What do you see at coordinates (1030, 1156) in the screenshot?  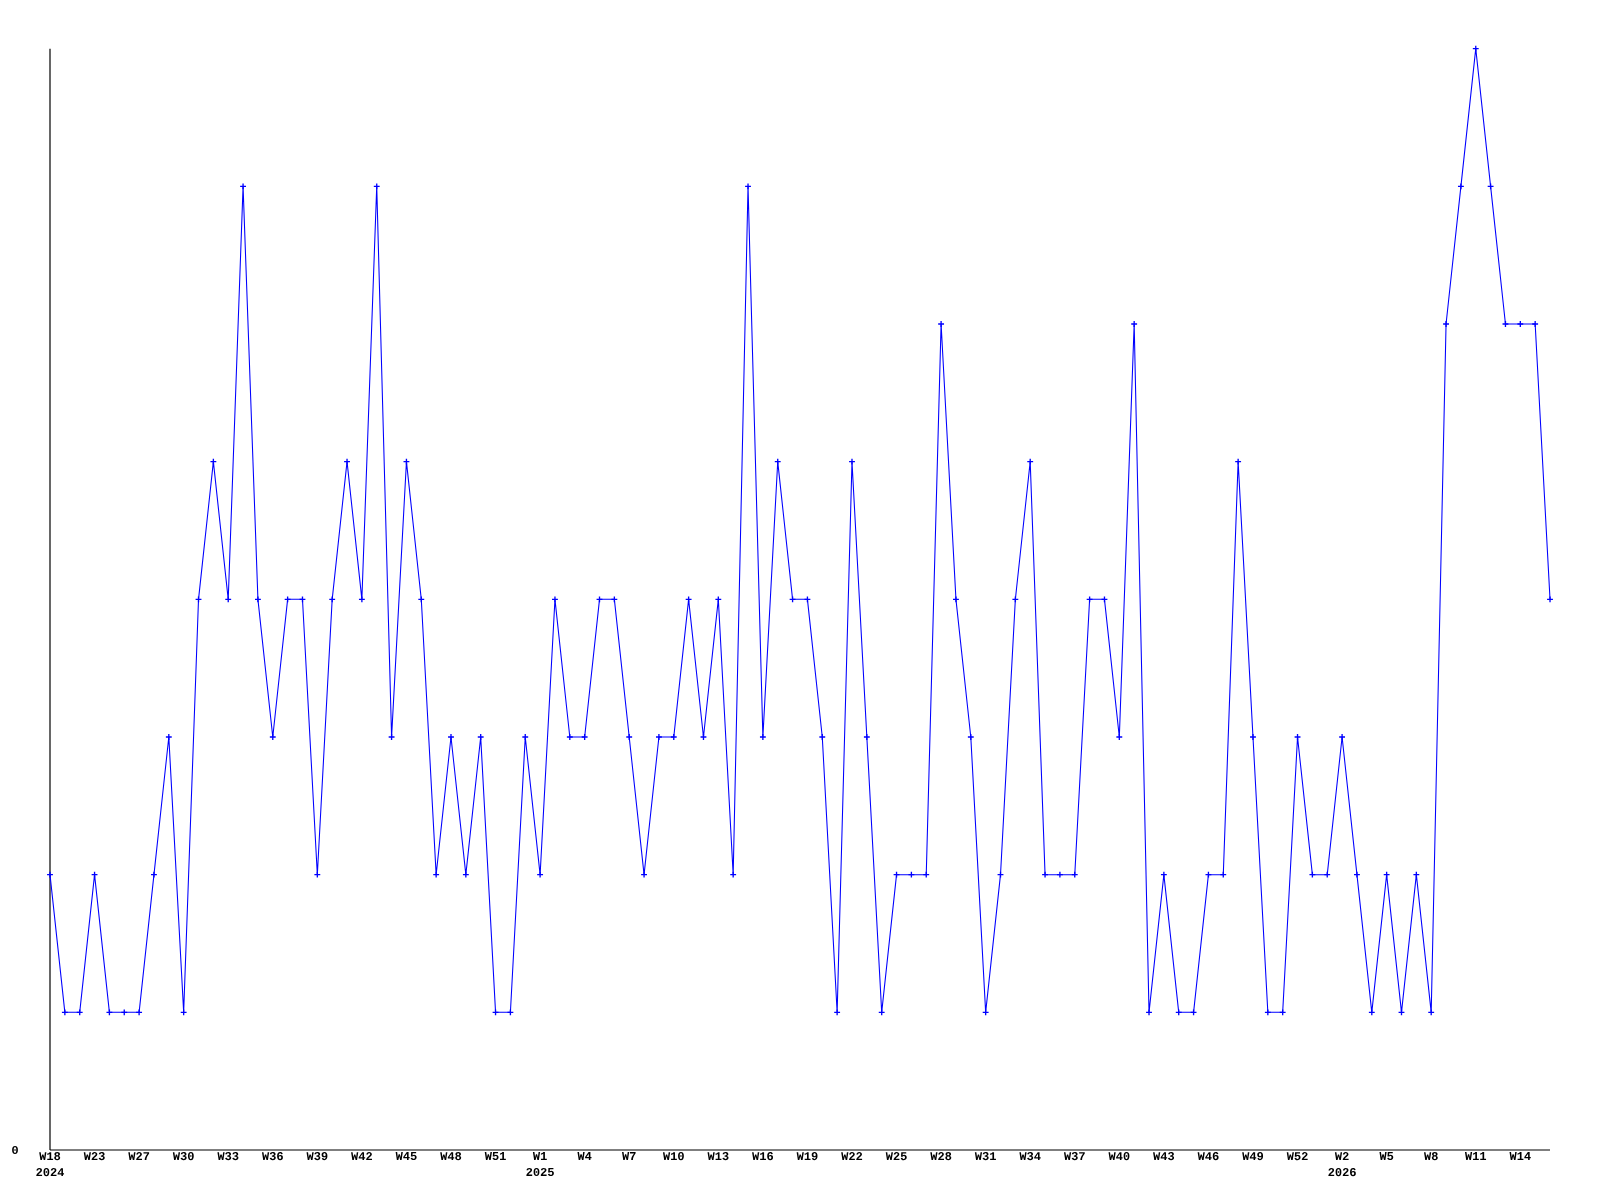 I see `x-tick-label: W34` at bounding box center [1030, 1156].